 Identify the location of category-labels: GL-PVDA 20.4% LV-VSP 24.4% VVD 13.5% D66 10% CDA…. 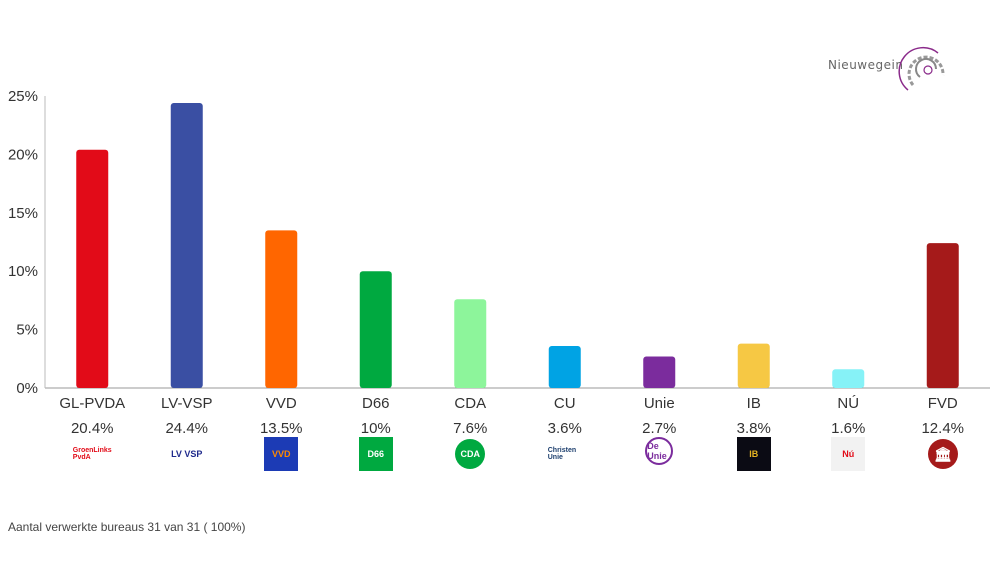
(511, 416).